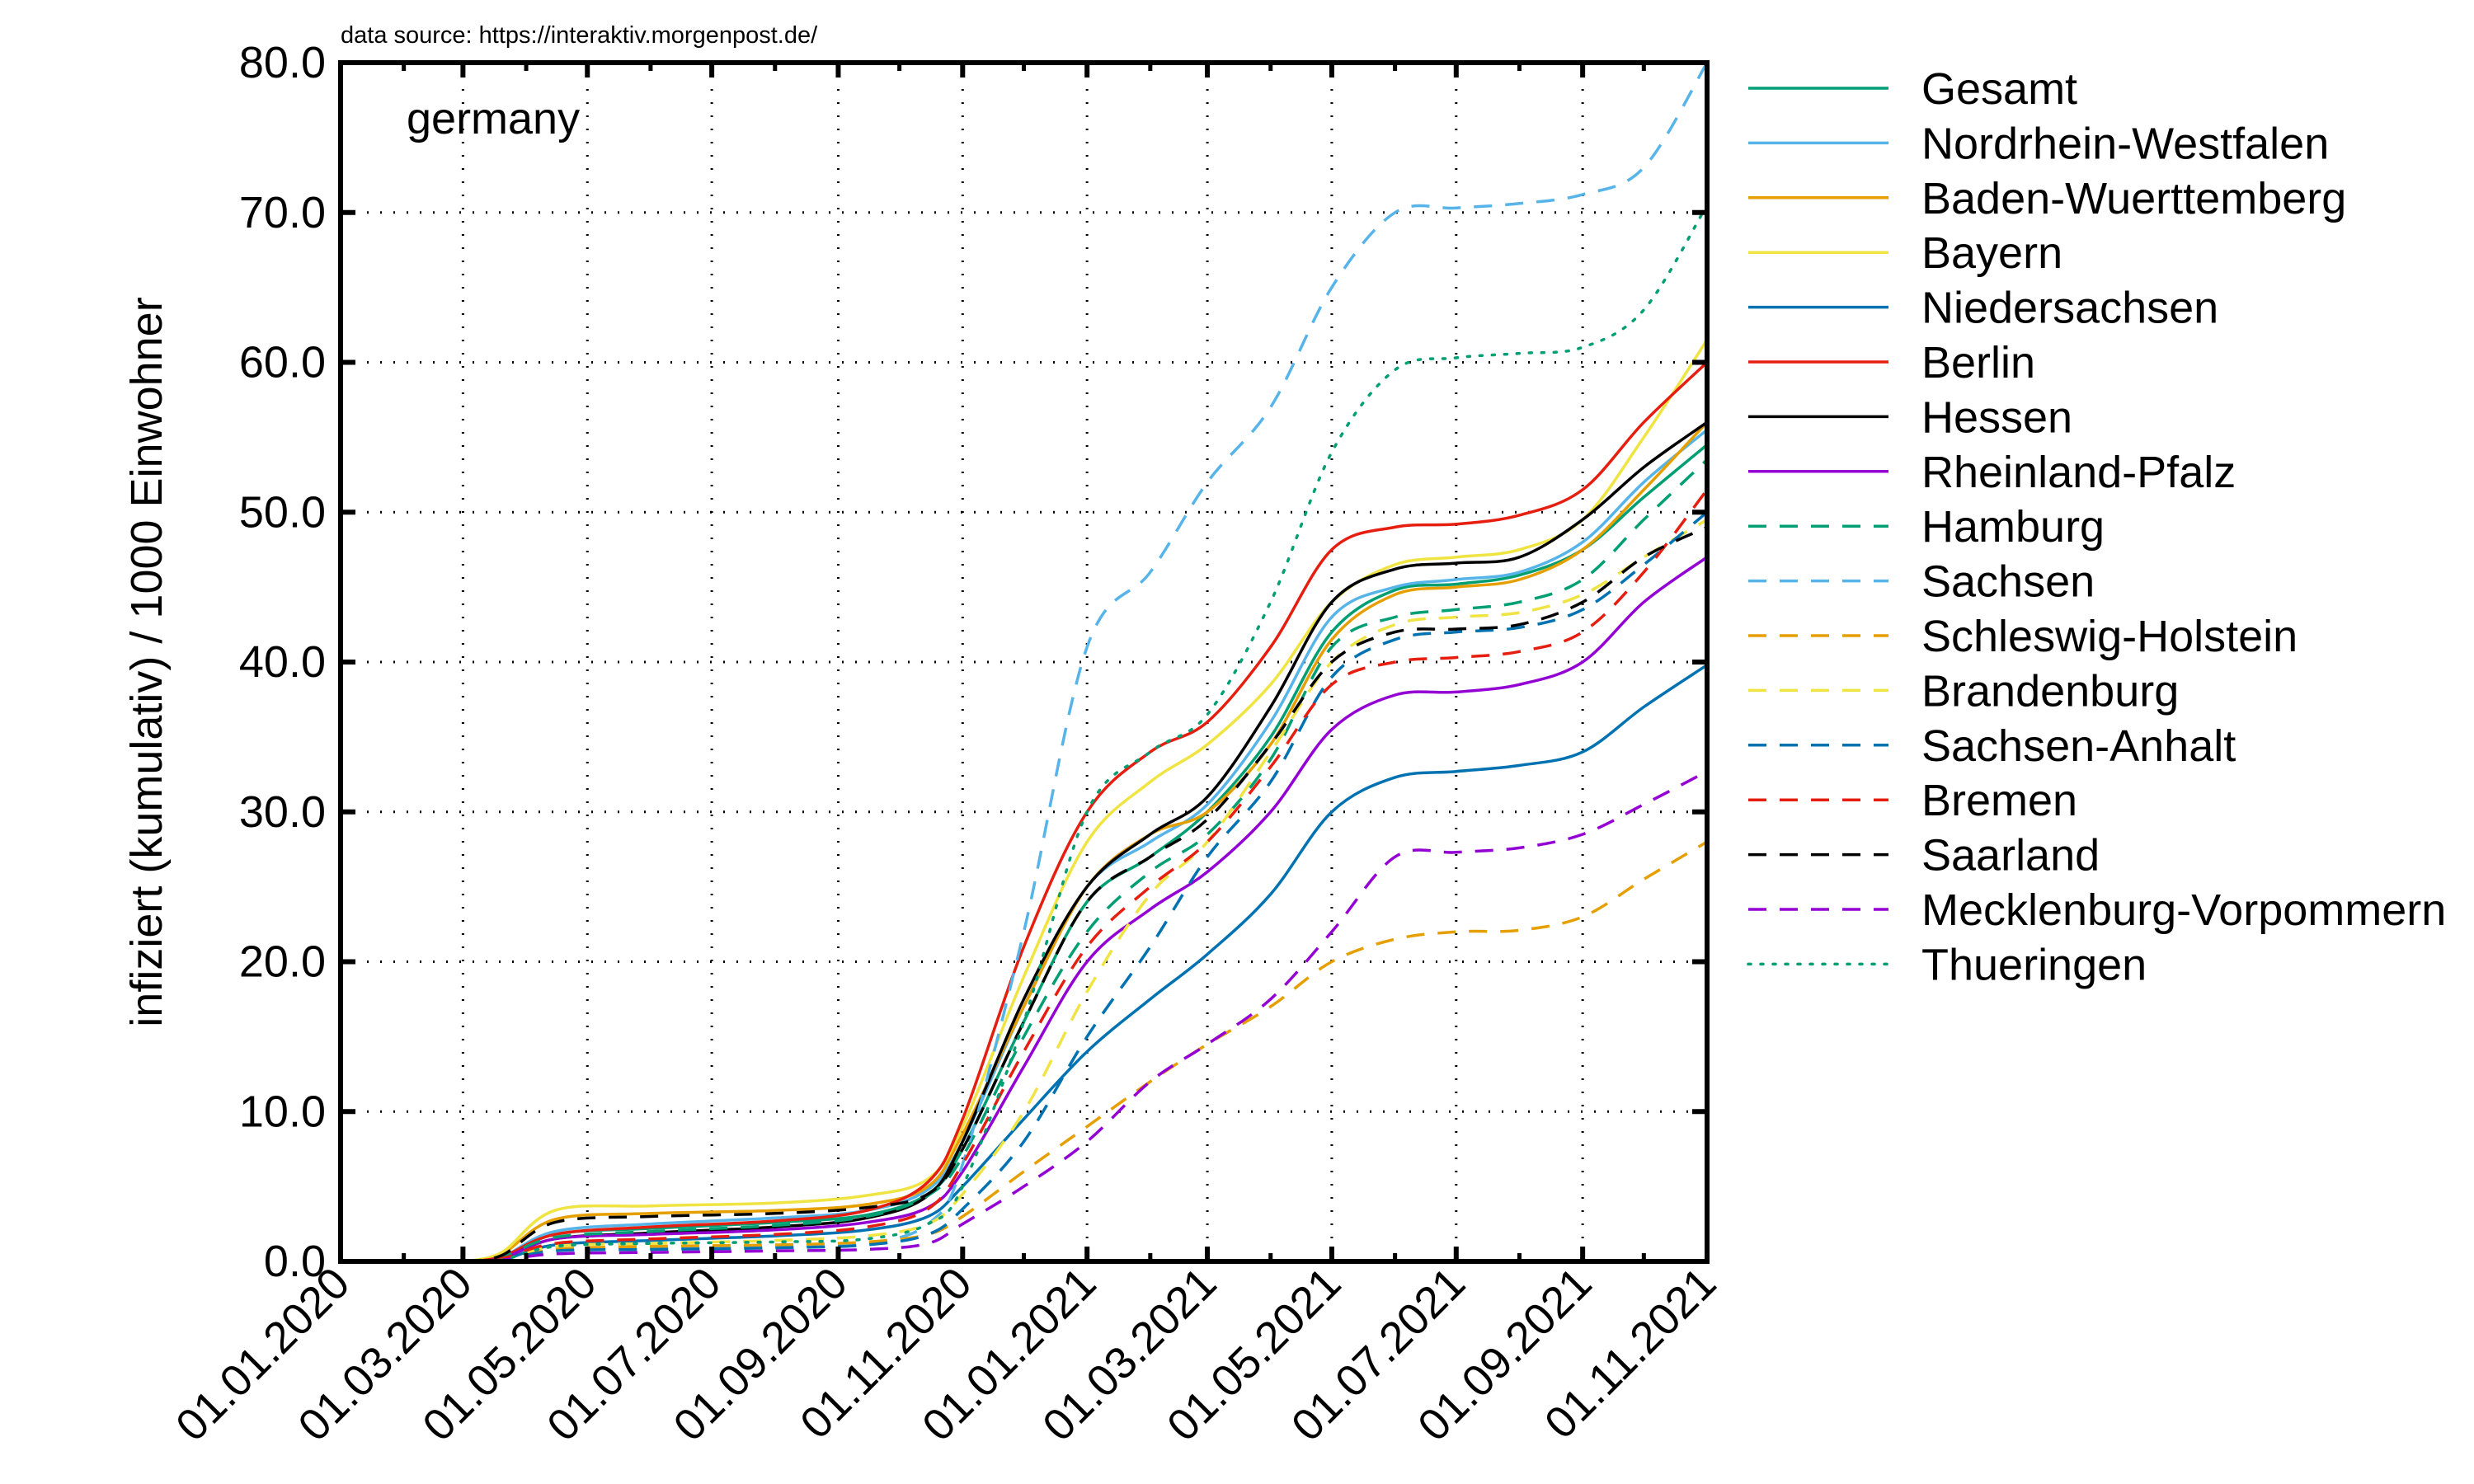  Describe the element at coordinates (1991, 253) in the screenshot. I see `legend-label-bayern: Bayern` at that location.